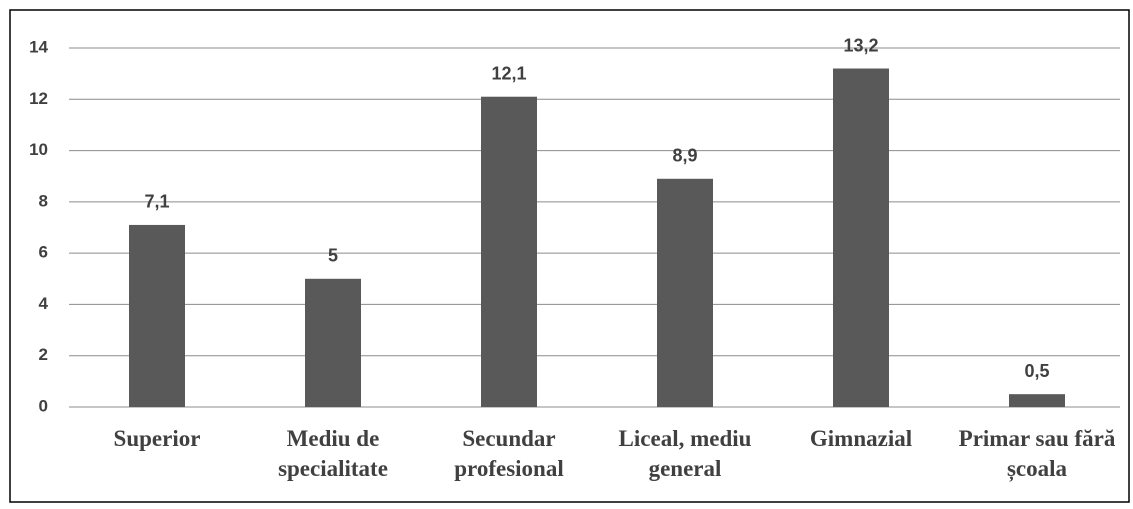 Image resolution: width=1133 pixels, height=509 pixels. I want to click on y-tick-label: 0, so click(43, 405).